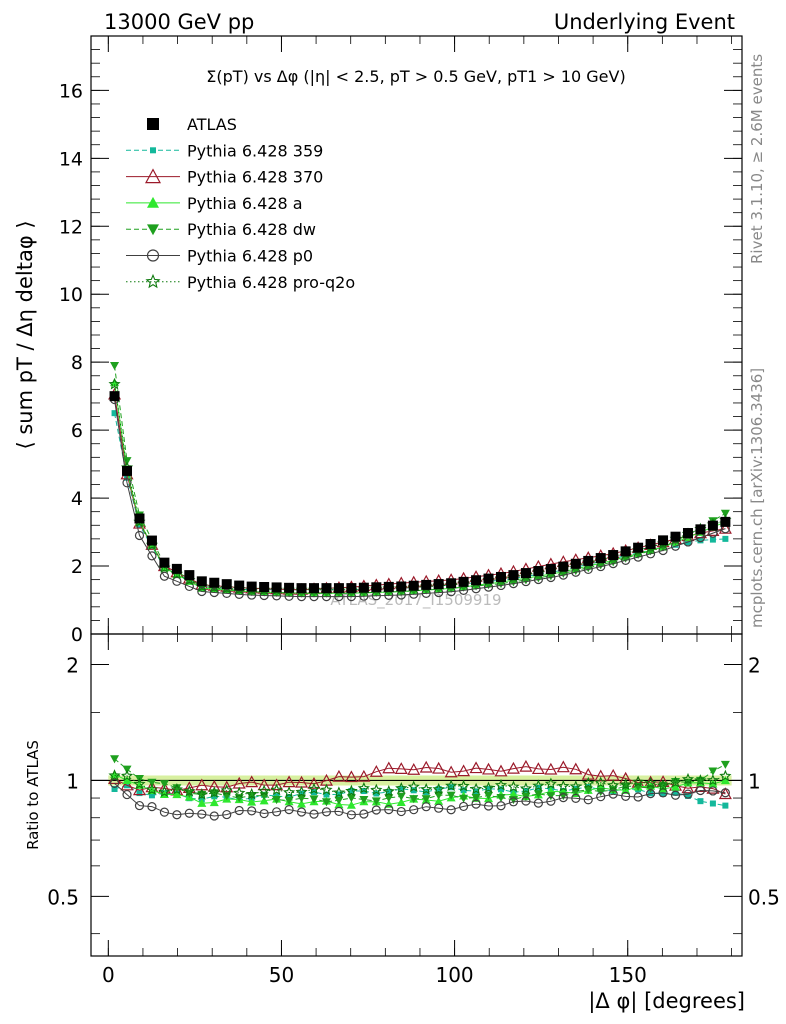 This screenshot has width=786, height=1024. What do you see at coordinates (245, 203) in the screenshot?
I see `legend-label: Pythia 6.428 a` at bounding box center [245, 203].